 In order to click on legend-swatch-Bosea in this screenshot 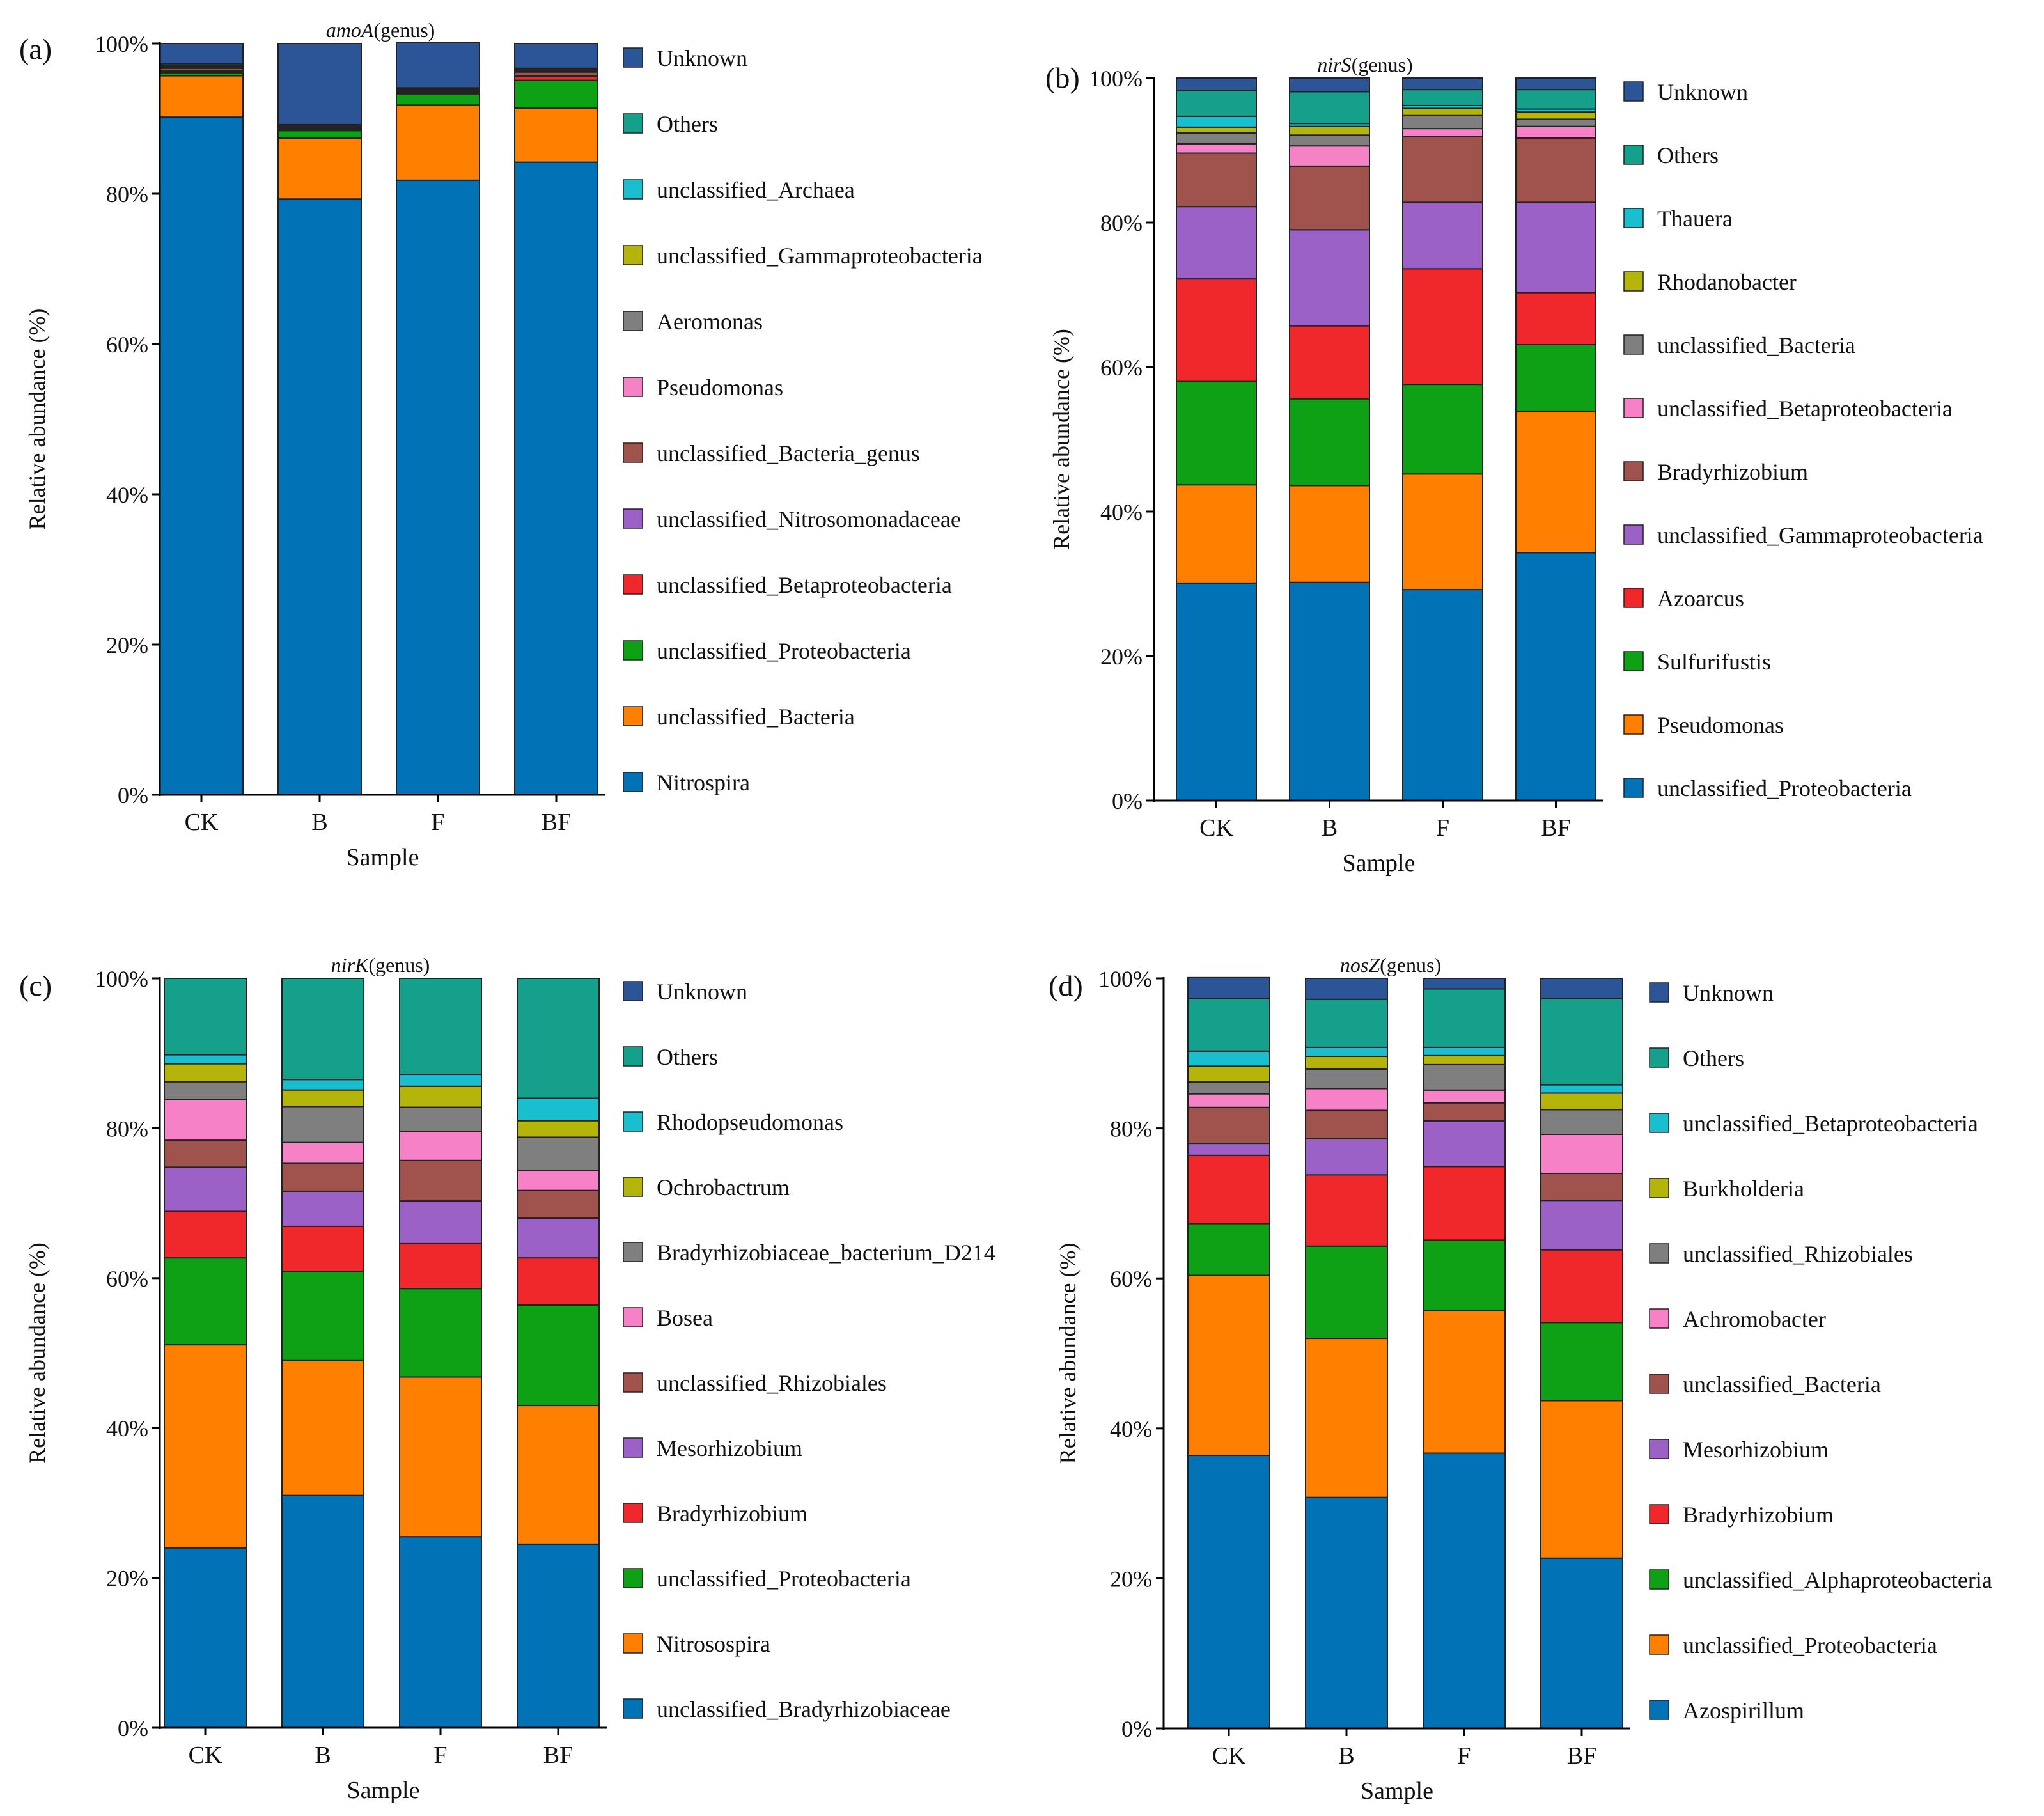, I will do `click(633, 1317)`.